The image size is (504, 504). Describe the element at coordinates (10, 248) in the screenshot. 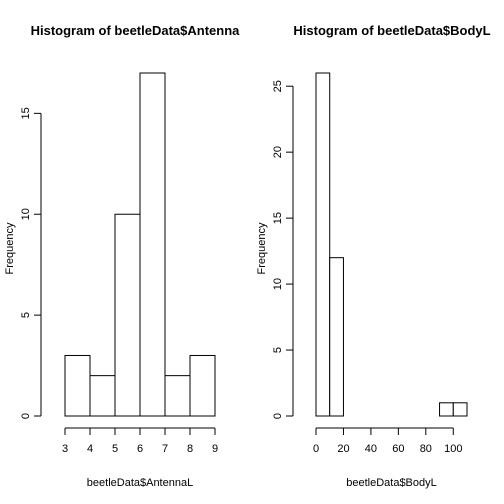

I see `antenna-y-axis-label: Frequency` at that location.